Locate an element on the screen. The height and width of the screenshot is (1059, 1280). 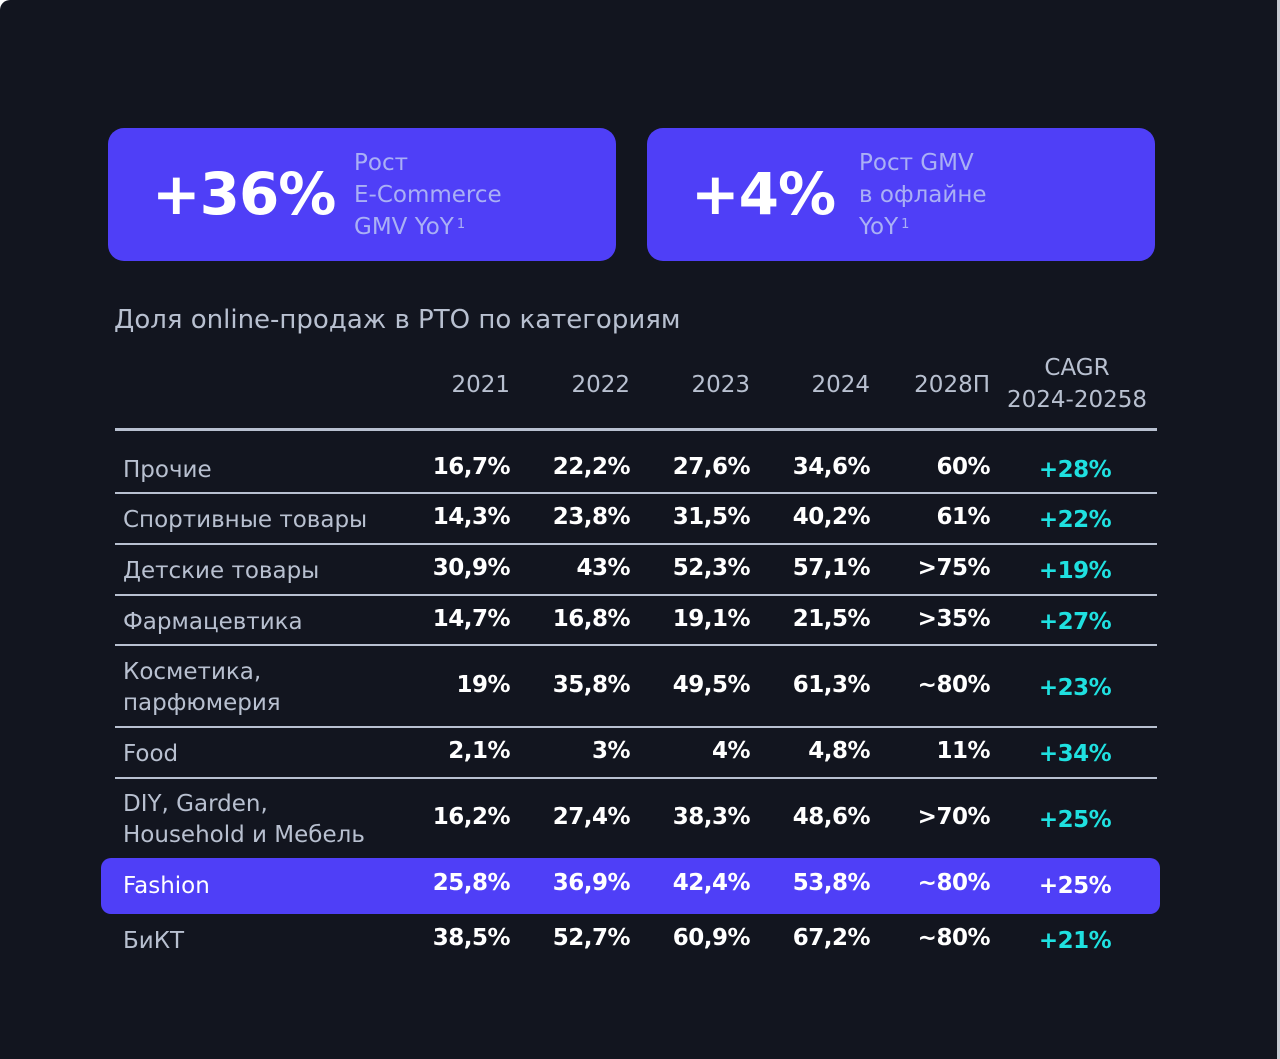
category-label: Food is located at coordinates (150, 754).